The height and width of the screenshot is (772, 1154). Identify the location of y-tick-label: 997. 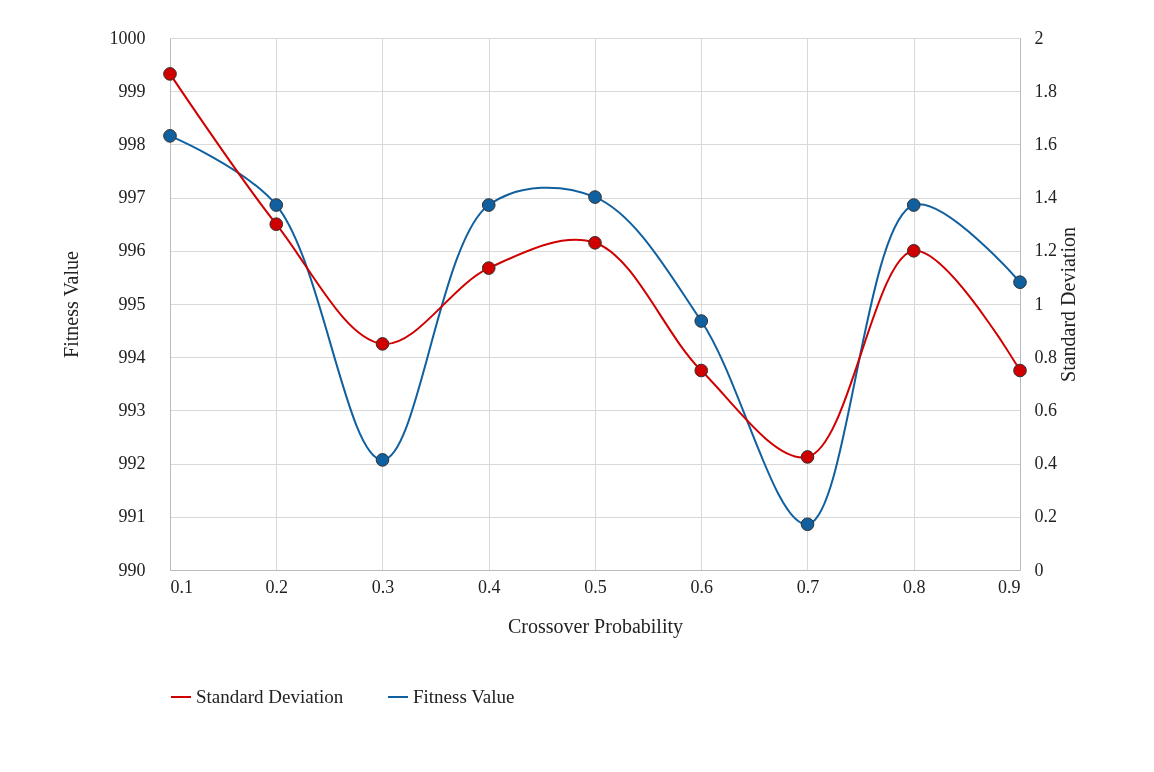
(132, 197).